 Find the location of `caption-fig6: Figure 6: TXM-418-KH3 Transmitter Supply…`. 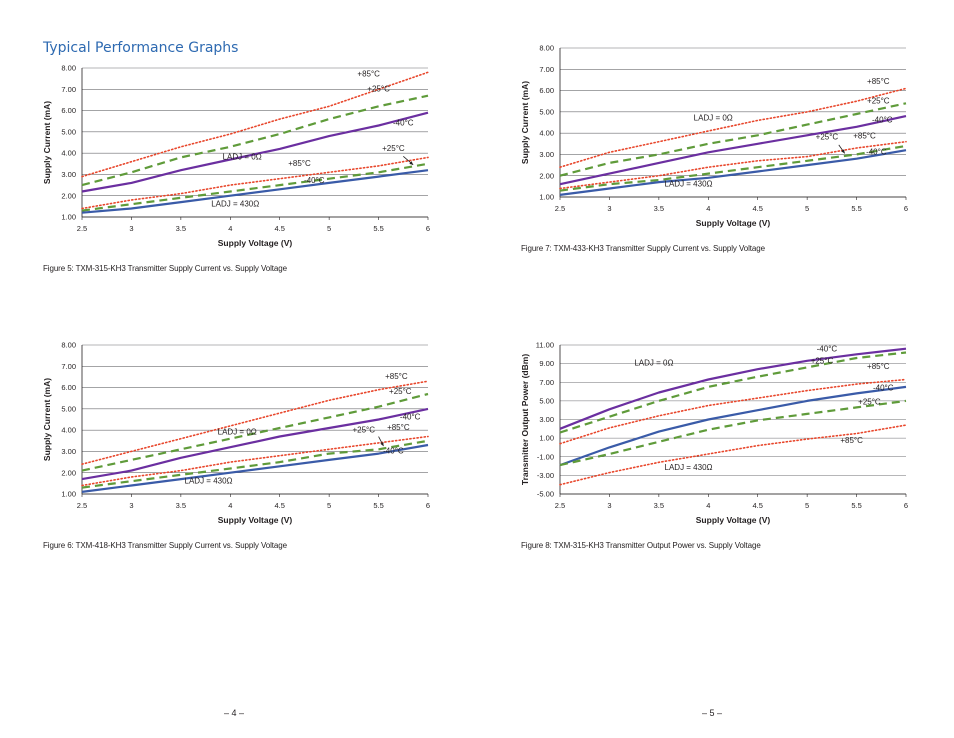

caption-fig6: Figure 6: TXM-418-KH3 Transmitter Supply… is located at coordinates (165, 545).